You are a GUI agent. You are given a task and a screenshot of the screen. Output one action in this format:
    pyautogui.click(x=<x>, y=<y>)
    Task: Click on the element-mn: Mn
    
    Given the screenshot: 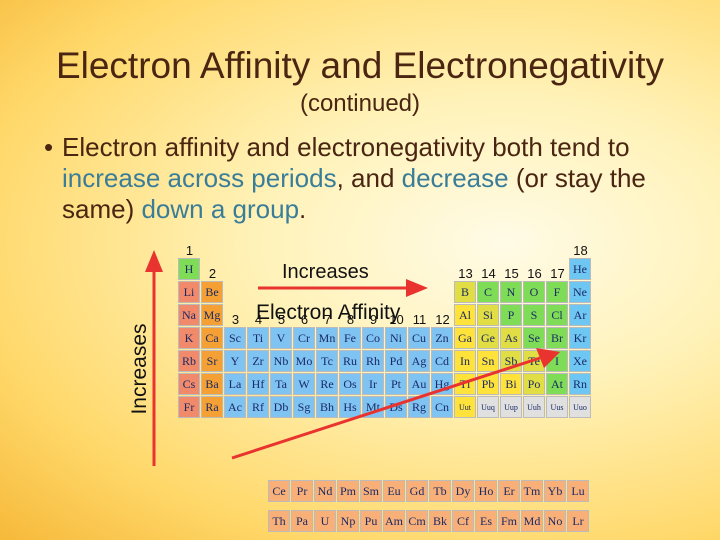 What is the action you would take?
    pyautogui.click(x=327, y=338)
    